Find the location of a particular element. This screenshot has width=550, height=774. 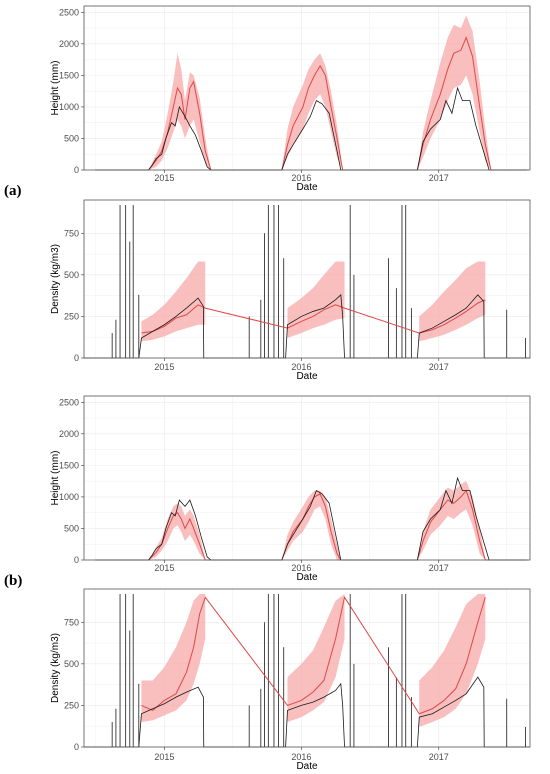

panel-label-b: (b) is located at coordinates (13, 581).